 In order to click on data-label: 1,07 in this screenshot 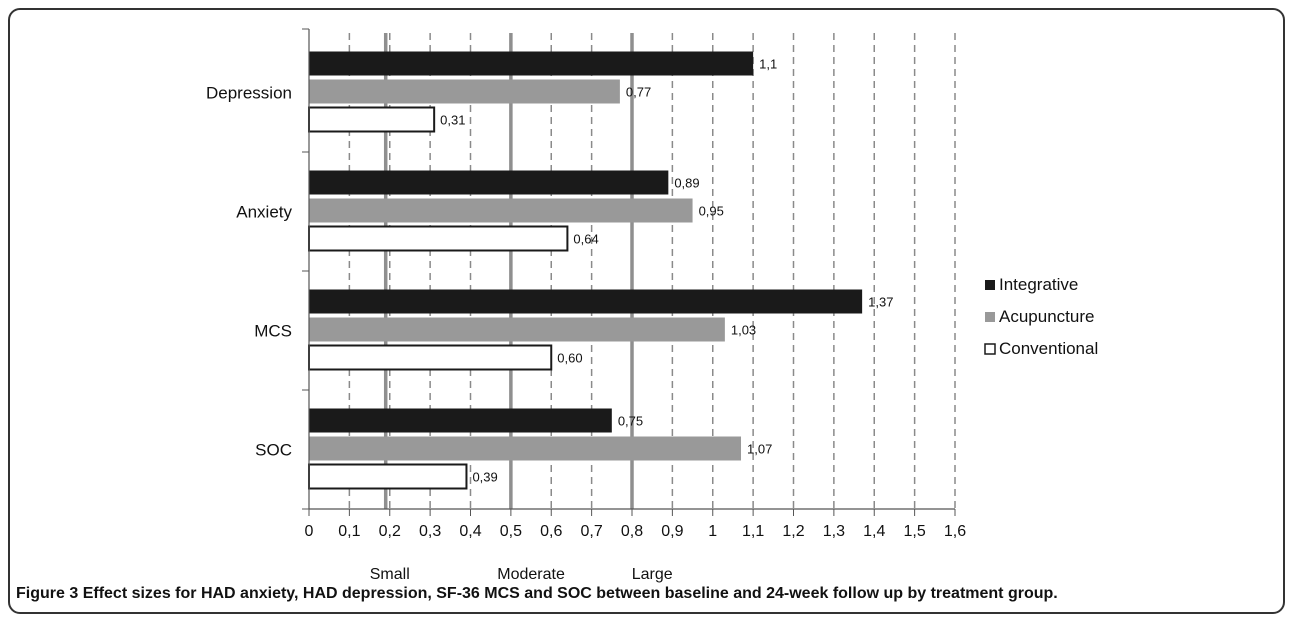, I will do `click(759, 449)`.